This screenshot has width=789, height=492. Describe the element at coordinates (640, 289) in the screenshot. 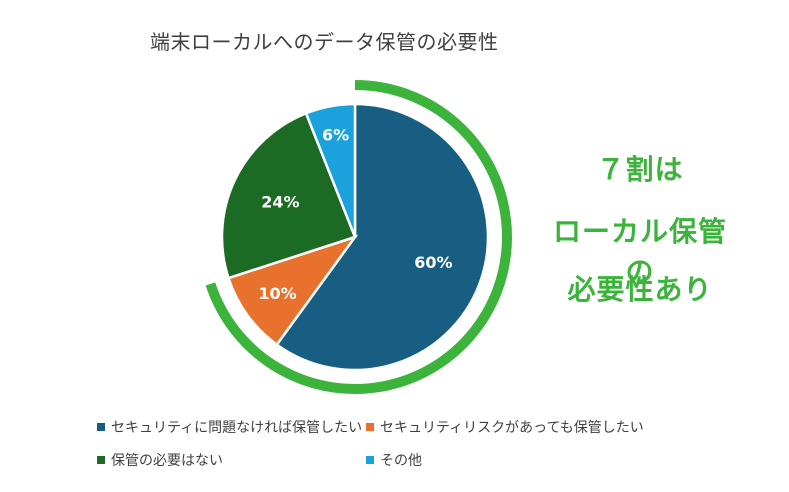

I see `callout-line-3: 必要性あり` at that location.